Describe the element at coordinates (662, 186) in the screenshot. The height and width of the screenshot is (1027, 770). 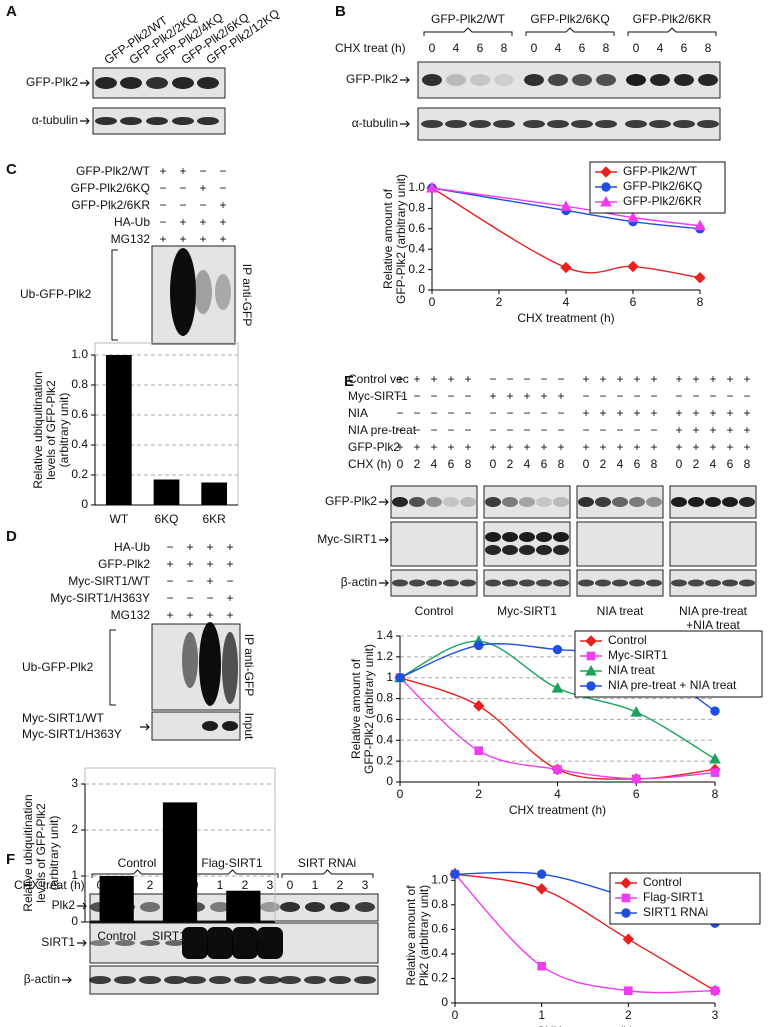
I see `legend-label: GFP-Plk2/6KQ` at that location.